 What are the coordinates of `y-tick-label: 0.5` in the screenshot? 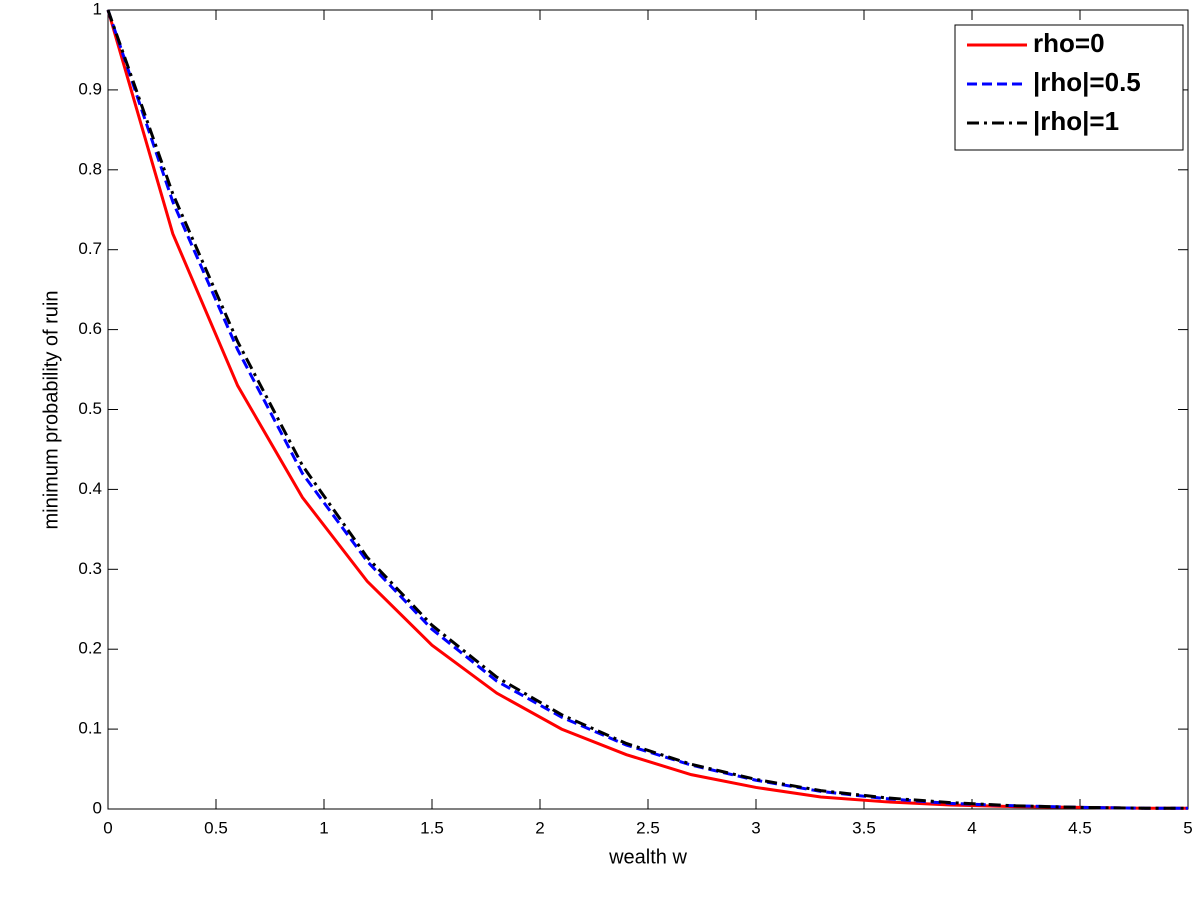 It's located at (90, 408).